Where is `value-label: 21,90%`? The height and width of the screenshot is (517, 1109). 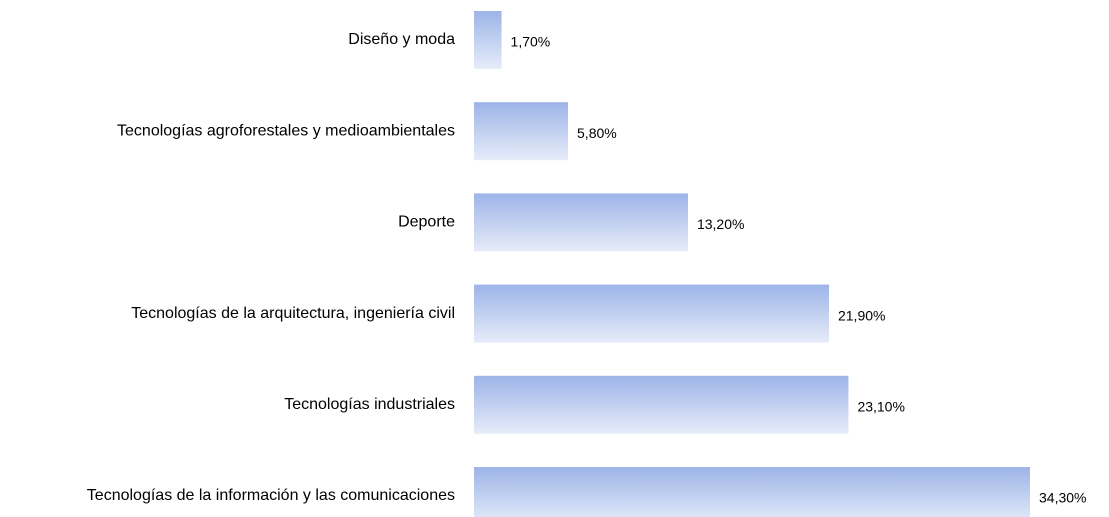
value-label: 21,90% is located at coordinates (861, 315).